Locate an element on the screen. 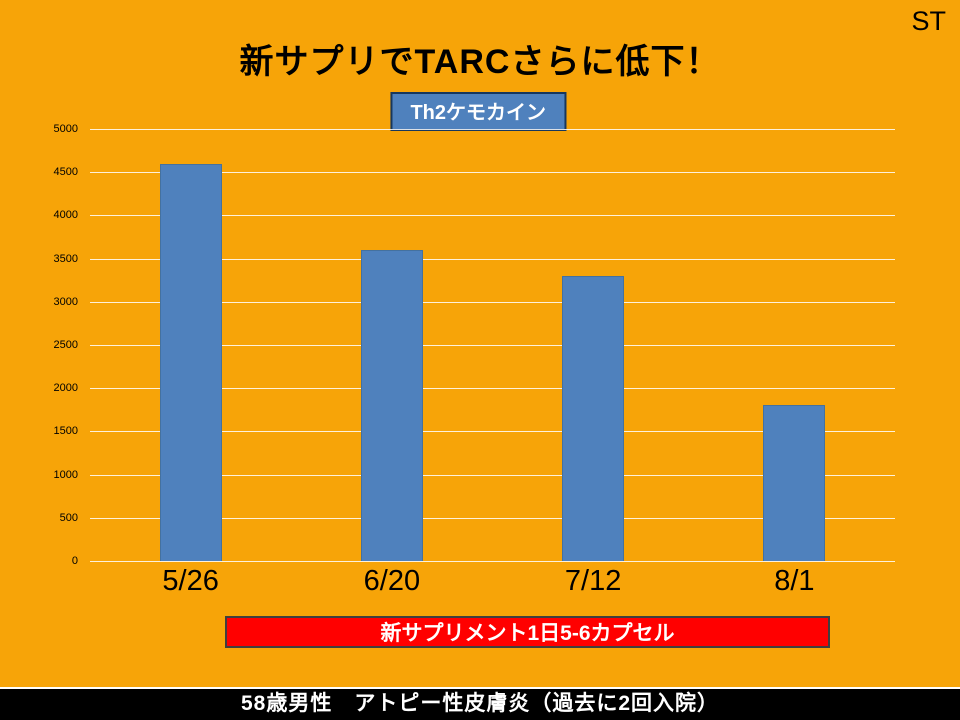 This screenshot has height=720, width=960. y-tick-label: 2500 is located at coordinates (65, 345).